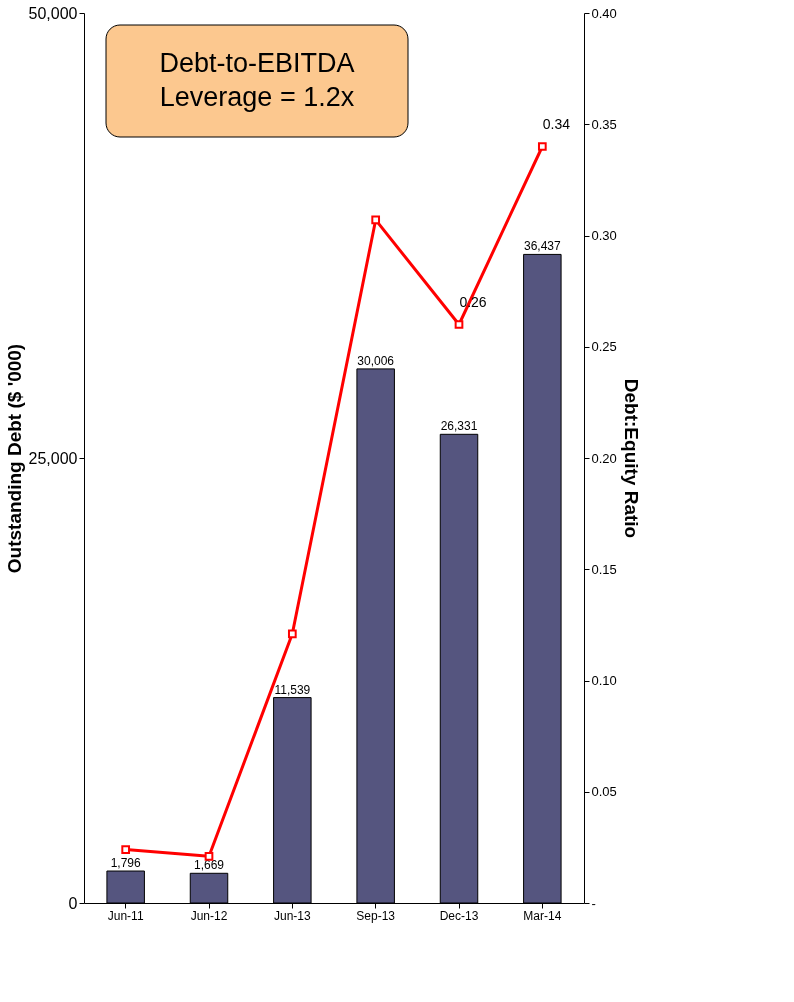 The height and width of the screenshot is (1002, 794). Describe the element at coordinates (53, 13) in the screenshot. I see `y-tick-label: 50,000` at that location.